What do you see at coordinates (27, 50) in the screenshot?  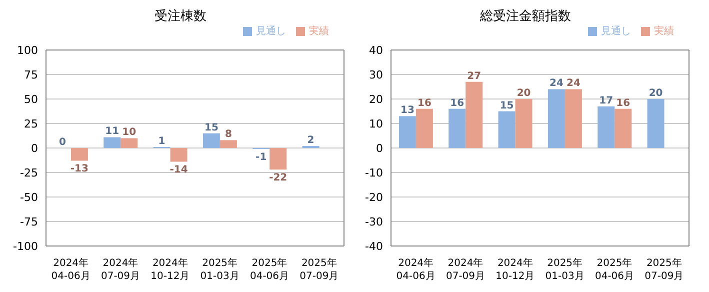 I see `y-tick-label: 100` at bounding box center [27, 50].